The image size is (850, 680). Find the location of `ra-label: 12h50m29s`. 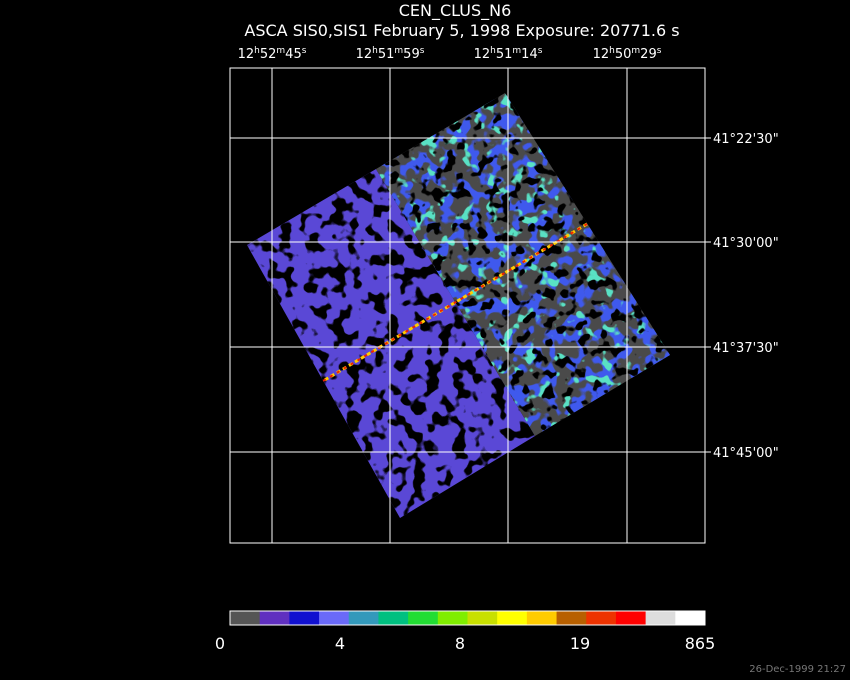

ra-label: 12h50m29s is located at coordinates (627, 54).